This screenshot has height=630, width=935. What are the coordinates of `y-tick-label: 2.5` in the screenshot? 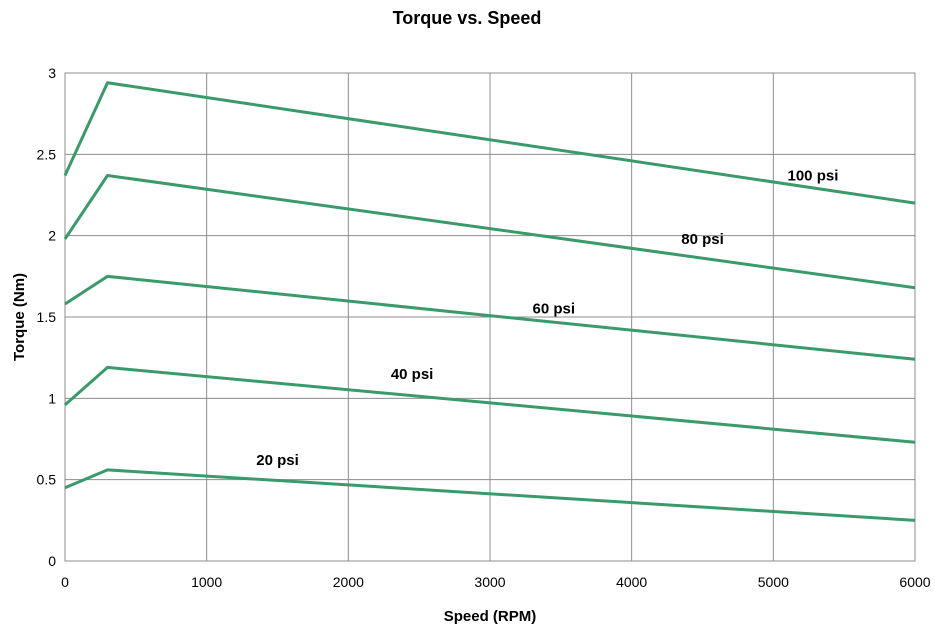 It's located at (47, 154).